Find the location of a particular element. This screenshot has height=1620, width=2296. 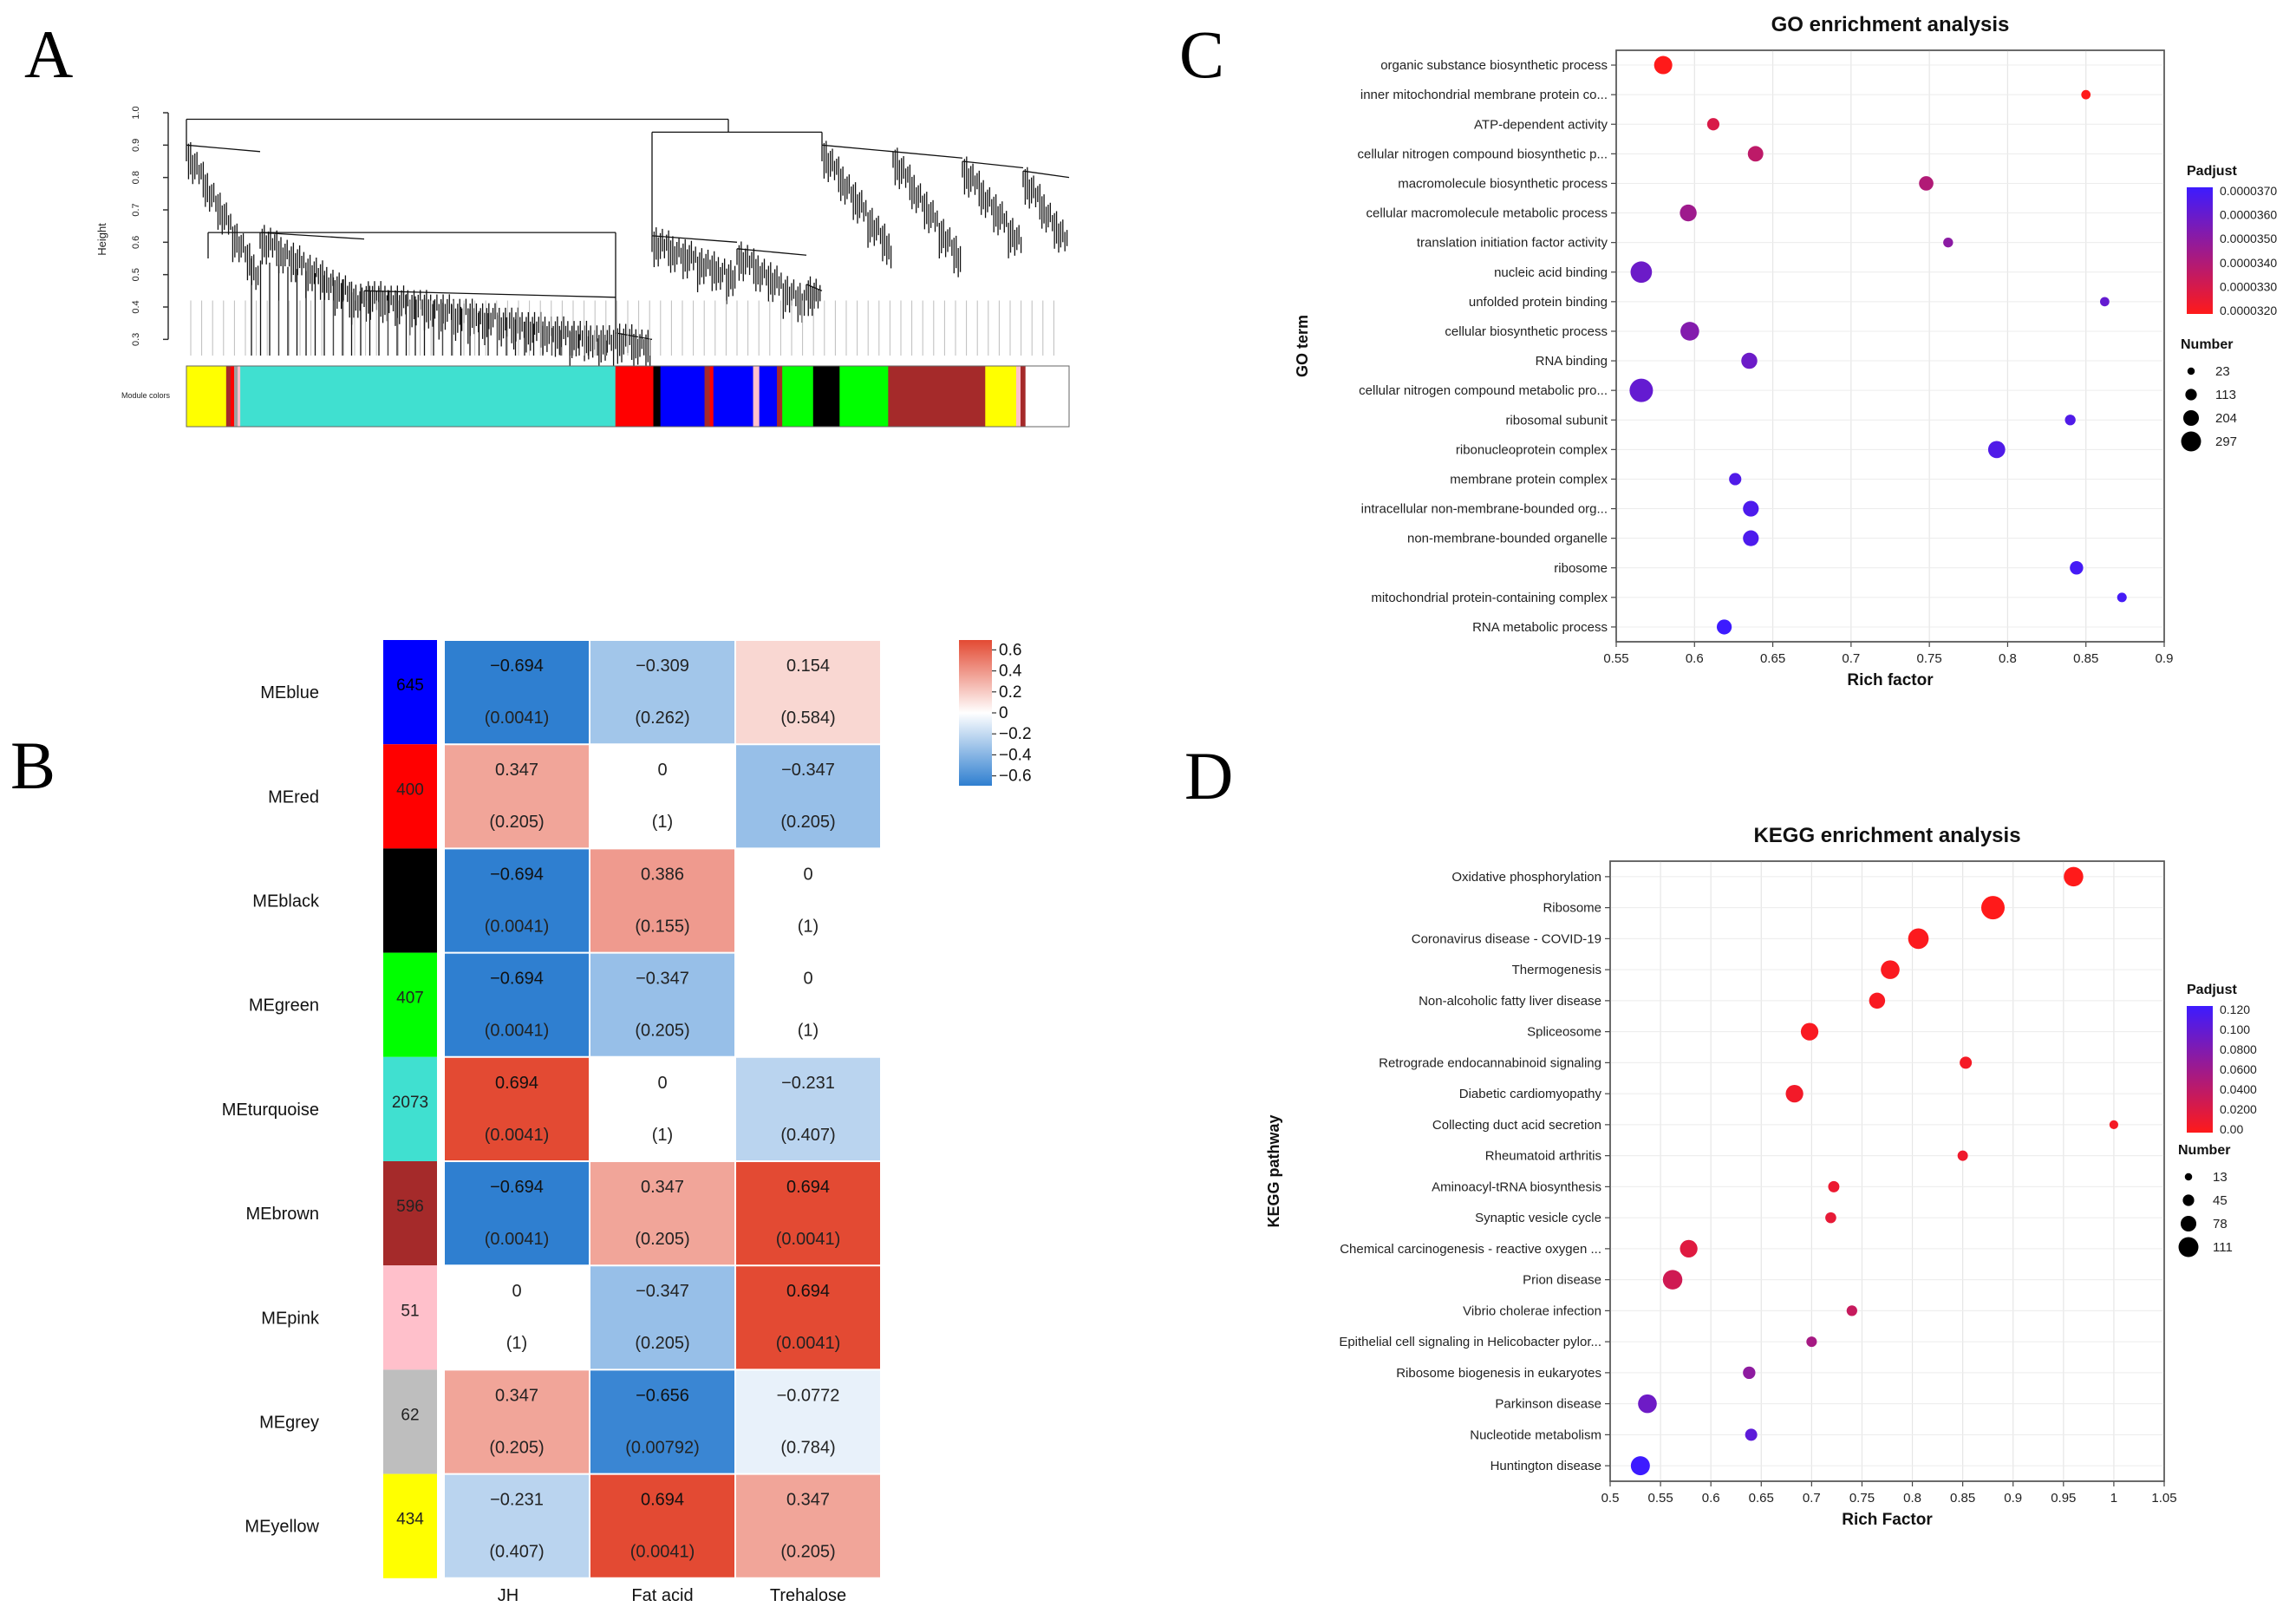

chart-title: KEGG enrichment analysis is located at coordinates (1887, 835).